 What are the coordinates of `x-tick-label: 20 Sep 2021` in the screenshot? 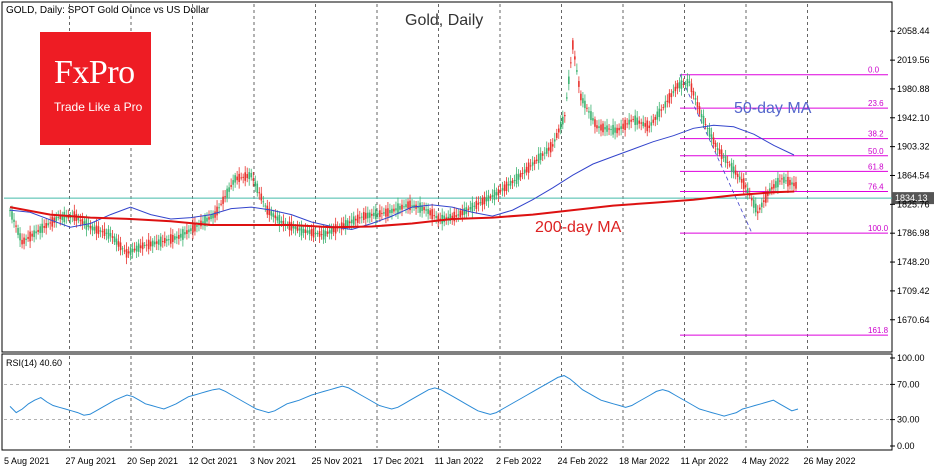 It's located at (152, 461).